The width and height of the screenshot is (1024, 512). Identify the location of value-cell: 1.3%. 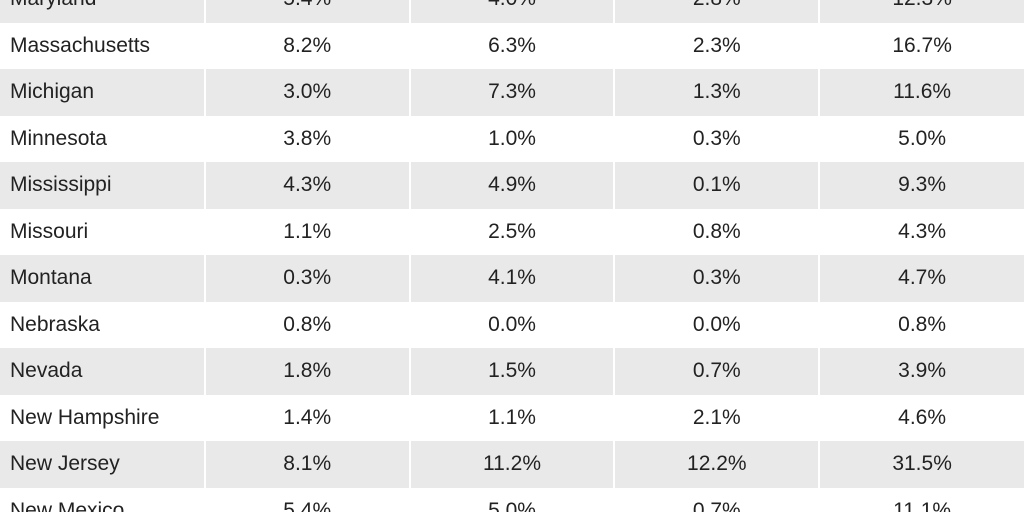
(716, 92).